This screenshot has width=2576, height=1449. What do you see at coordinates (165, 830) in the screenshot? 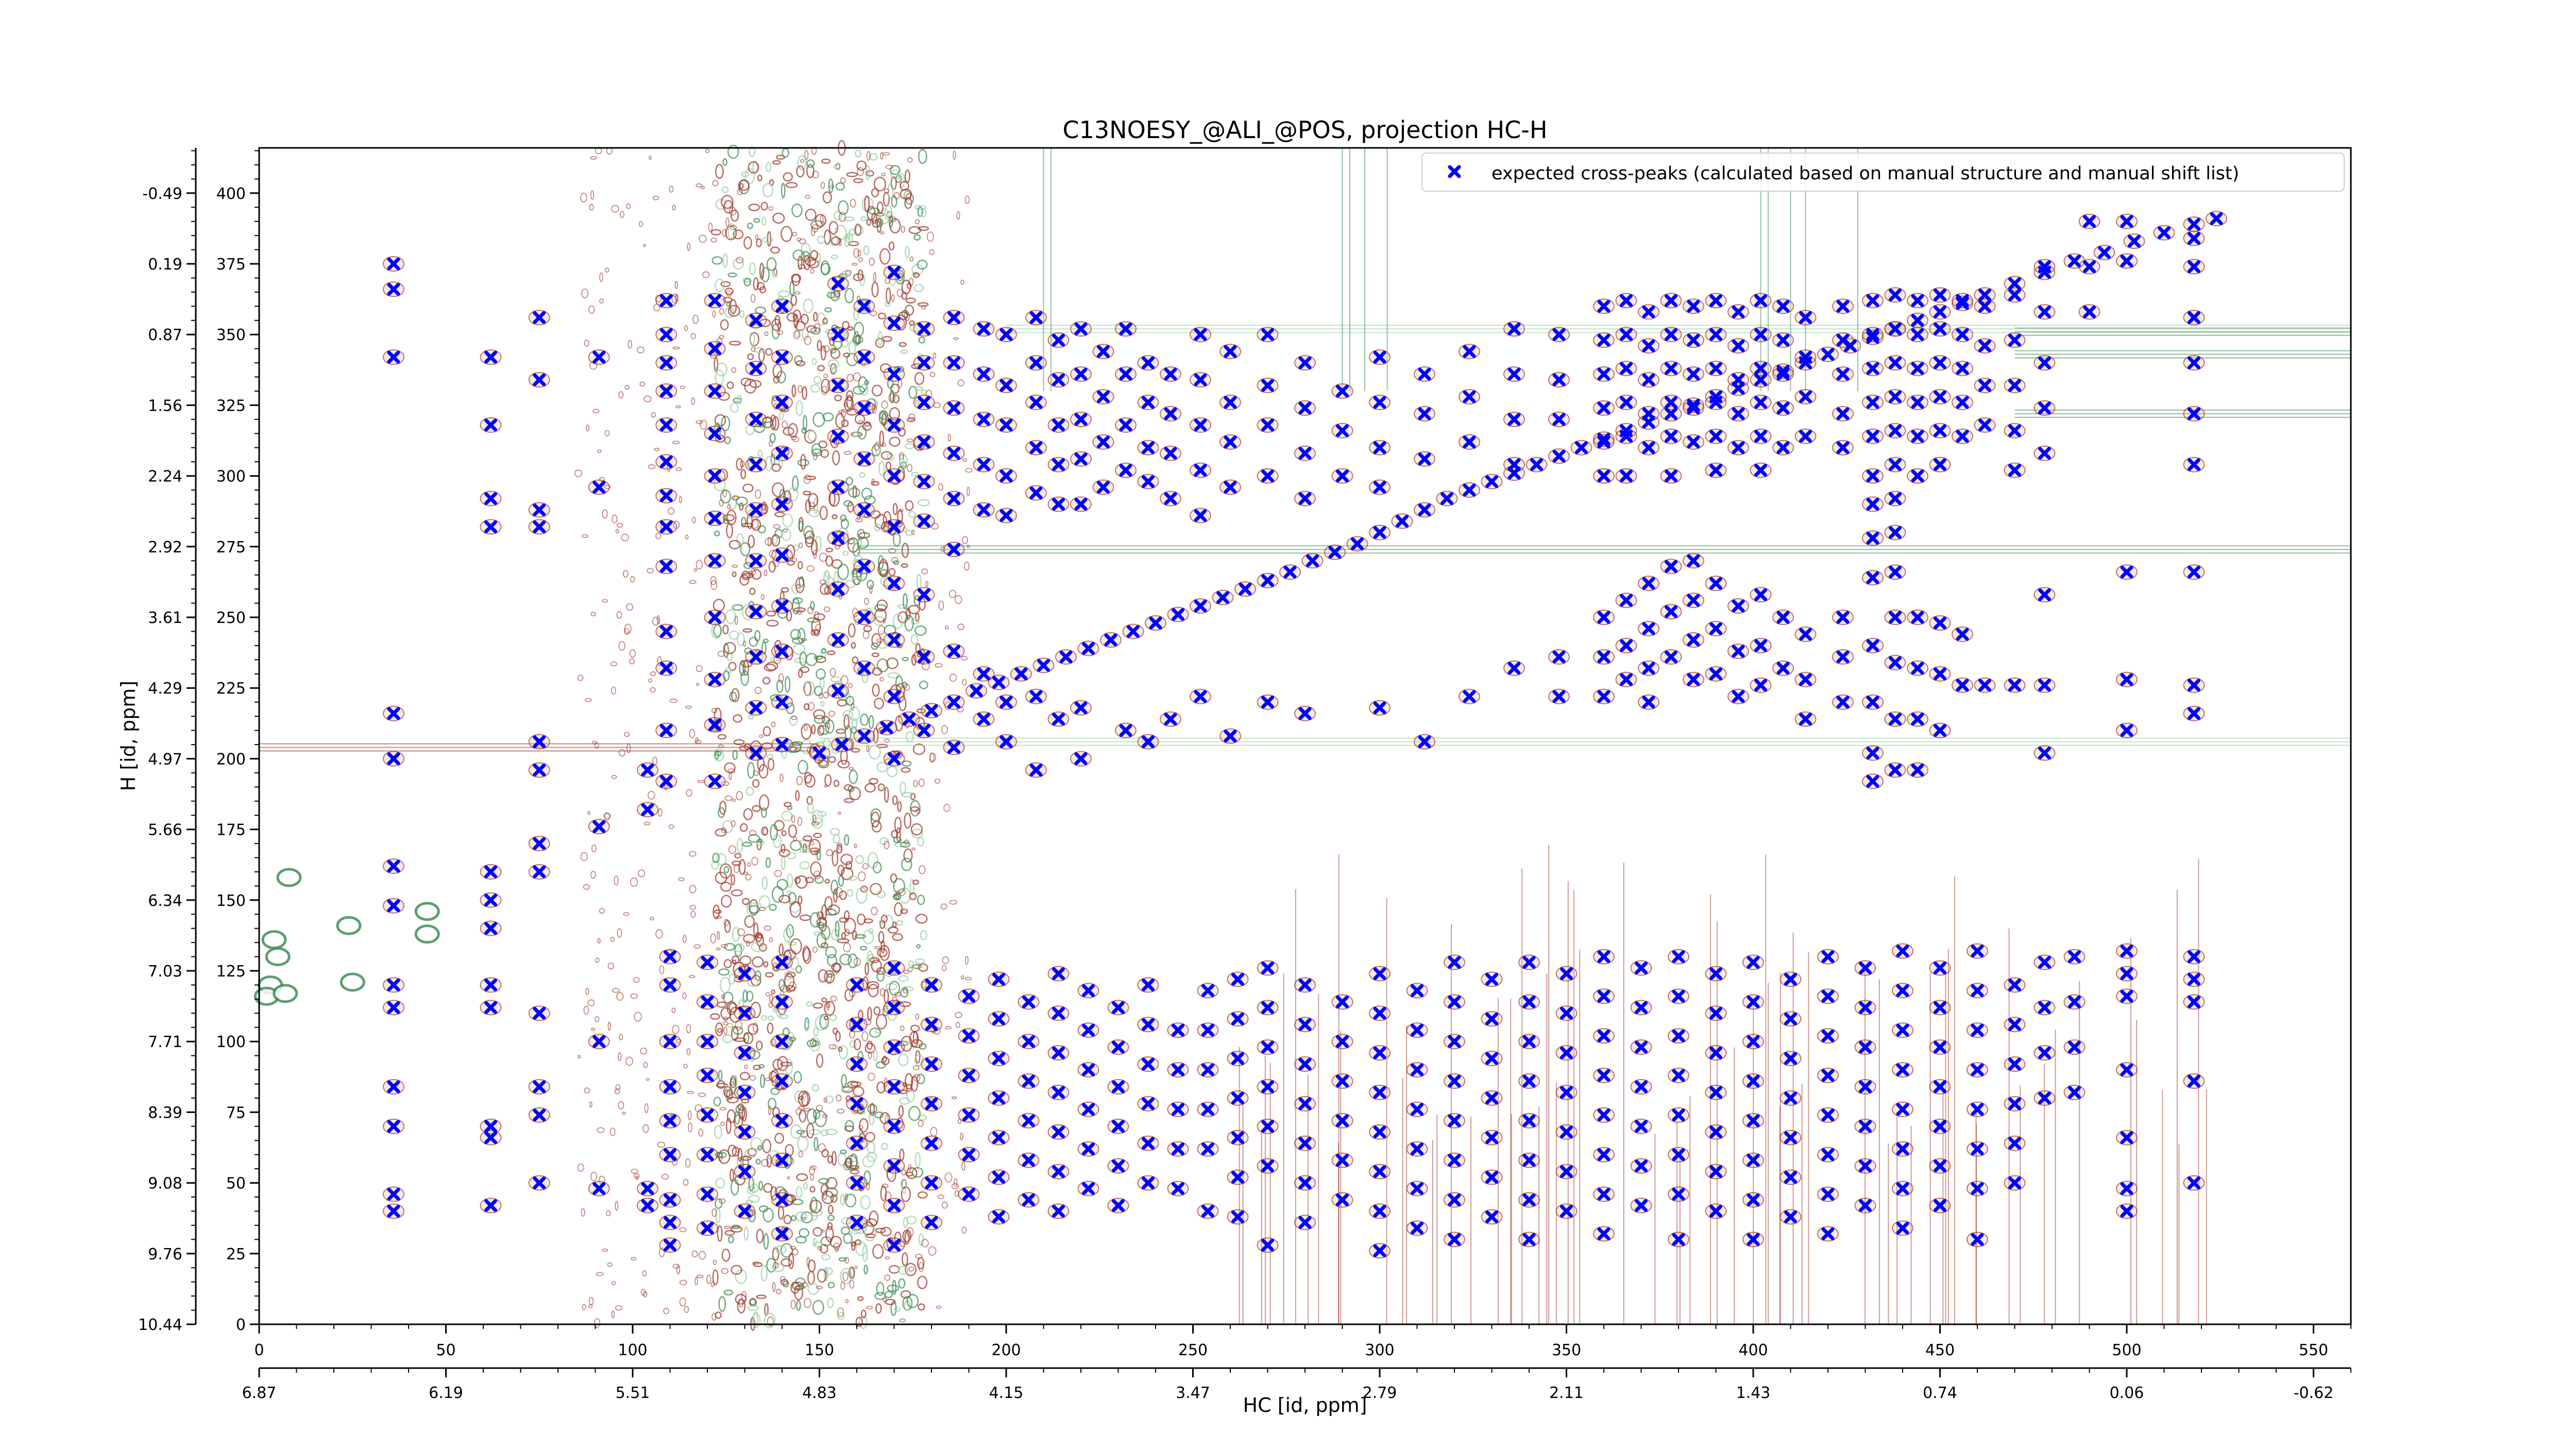
I see `y-ppm-tick-label: 5.66` at bounding box center [165, 830].